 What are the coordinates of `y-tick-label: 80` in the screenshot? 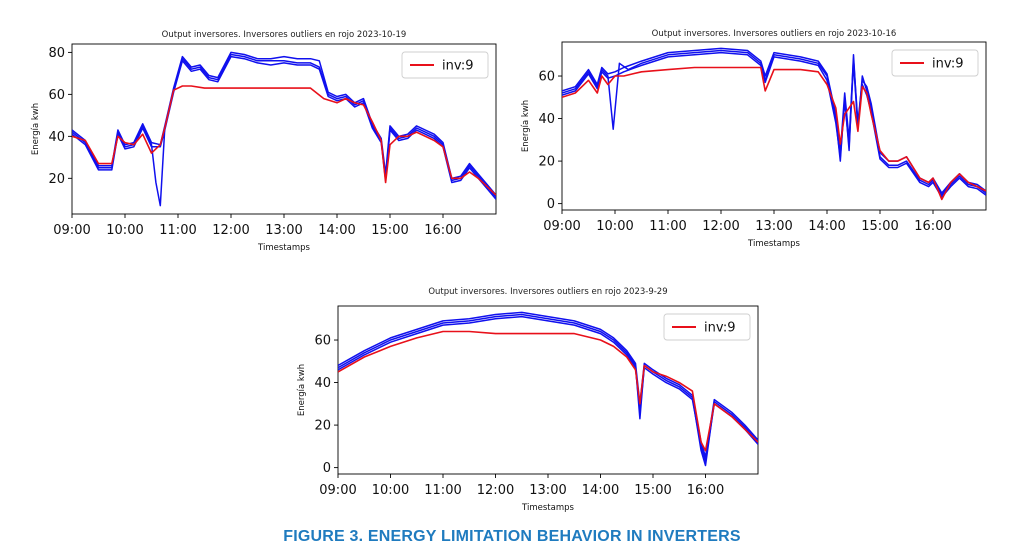 It's located at (56, 53).